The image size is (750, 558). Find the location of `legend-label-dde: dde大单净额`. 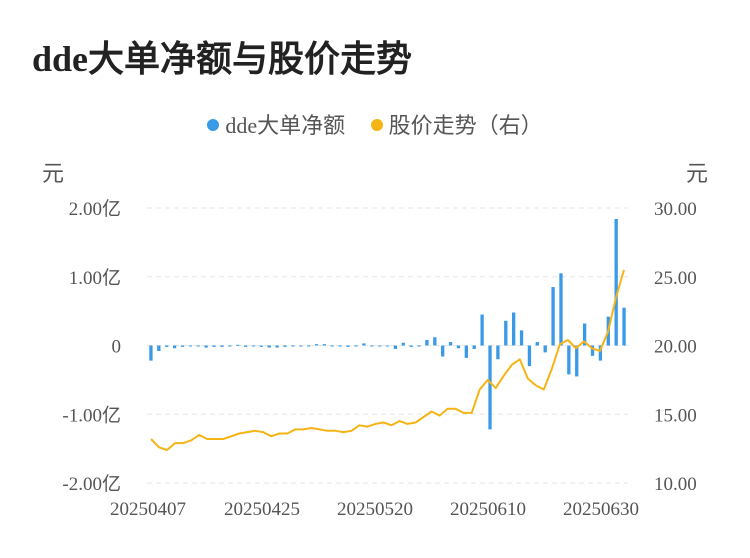

legend-label-dde: dde大单净额 is located at coordinates (285, 125).